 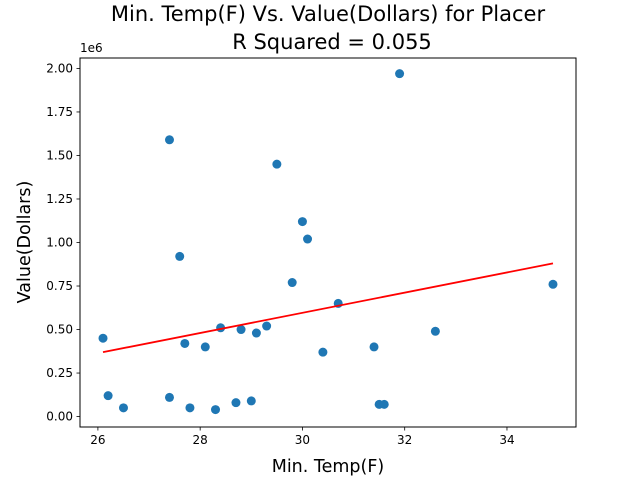 What do you see at coordinates (25, 242) in the screenshot?
I see `y-axis-label: Value(Dollars)` at bounding box center [25, 242].